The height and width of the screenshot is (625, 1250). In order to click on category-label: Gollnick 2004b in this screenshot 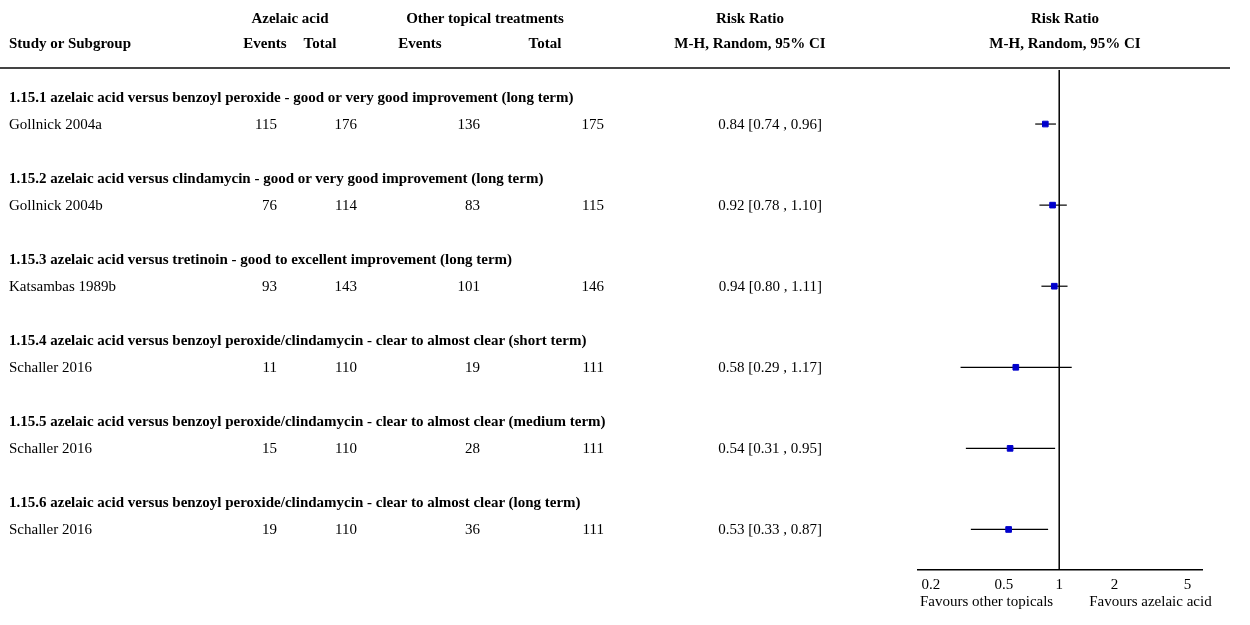, I will do `click(56, 205)`.